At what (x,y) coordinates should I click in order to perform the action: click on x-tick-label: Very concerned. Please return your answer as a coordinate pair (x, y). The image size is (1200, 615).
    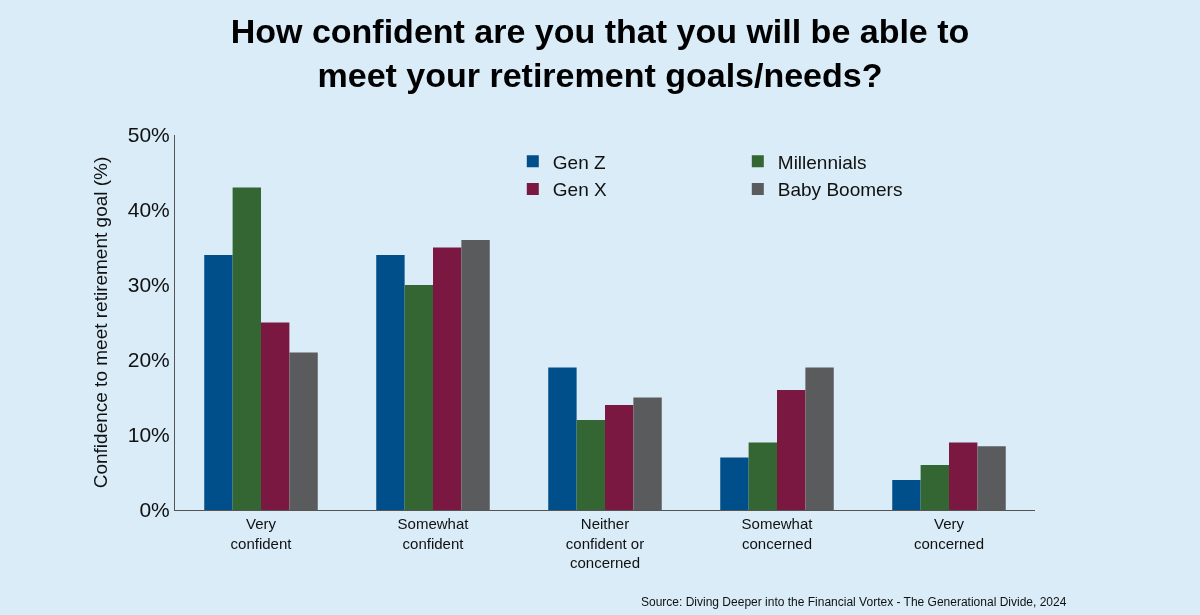
    Looking at the image, I should click on (949, 533).